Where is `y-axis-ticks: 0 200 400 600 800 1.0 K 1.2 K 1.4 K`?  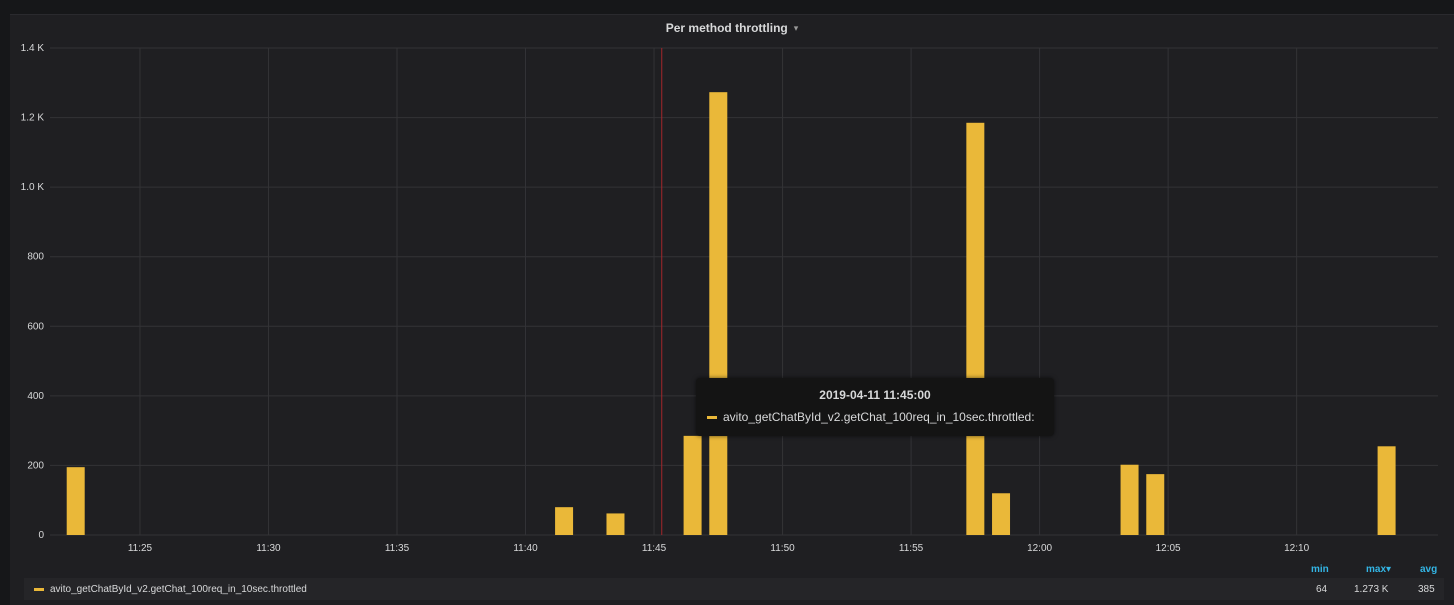 y-axis-ticks: 0 200 400 600 800 1.0 K 1.2 K 1.4 K is located at coordinates (33, 292).